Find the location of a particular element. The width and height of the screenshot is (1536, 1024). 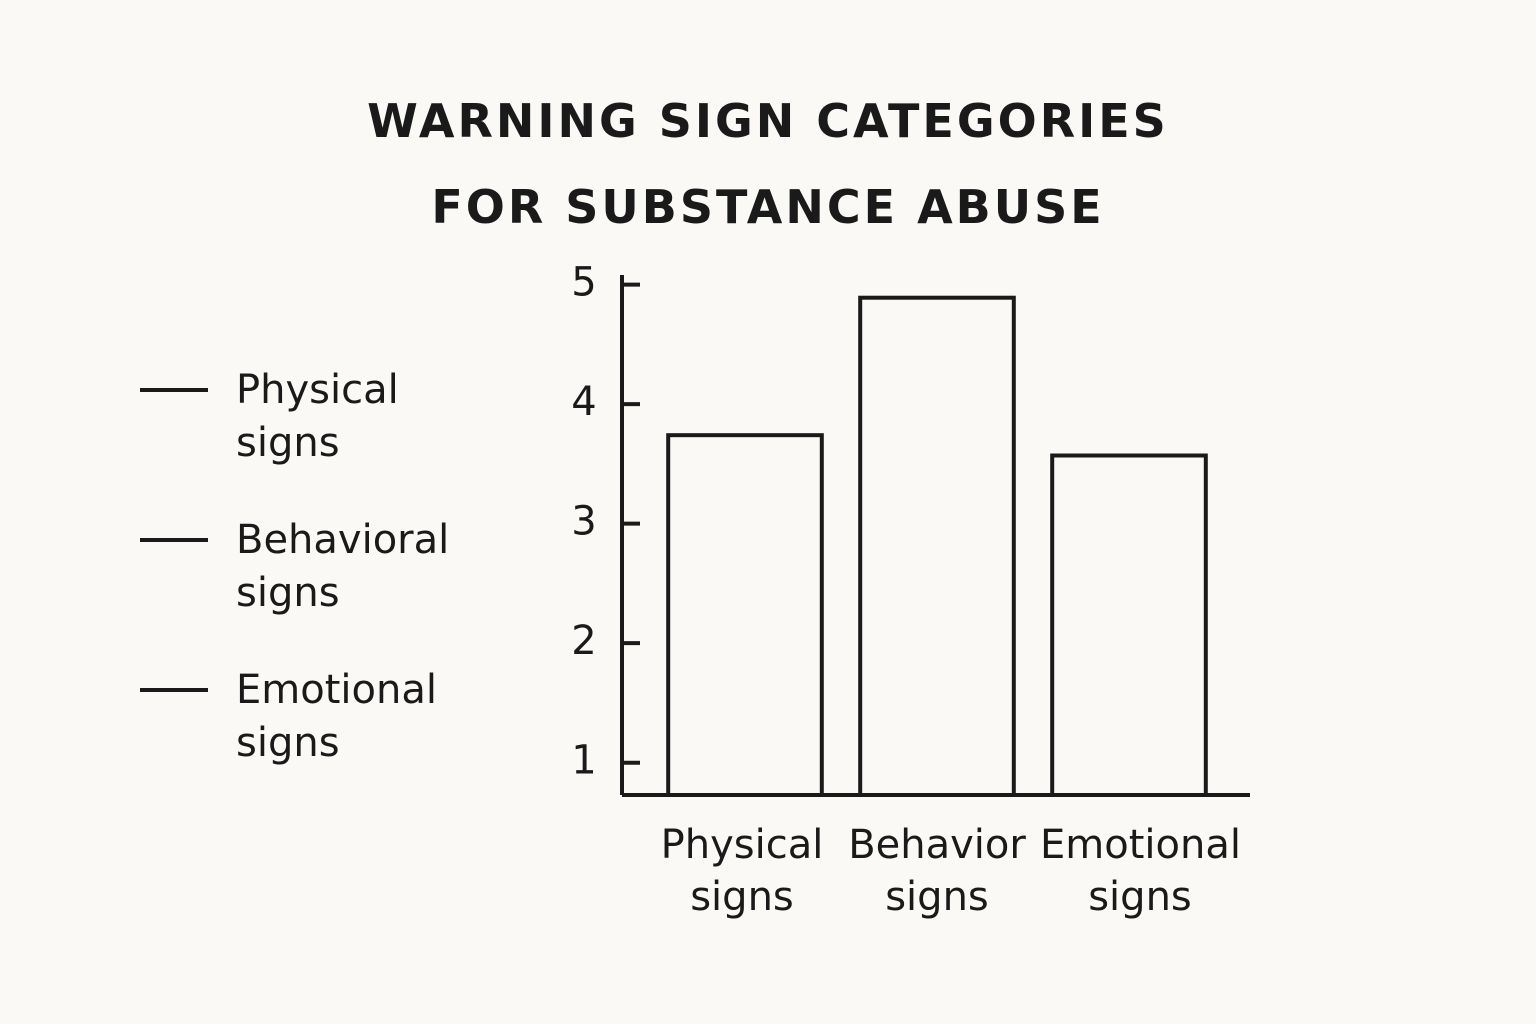

y-tick-label: 1 is located at coordinates (583, 761).